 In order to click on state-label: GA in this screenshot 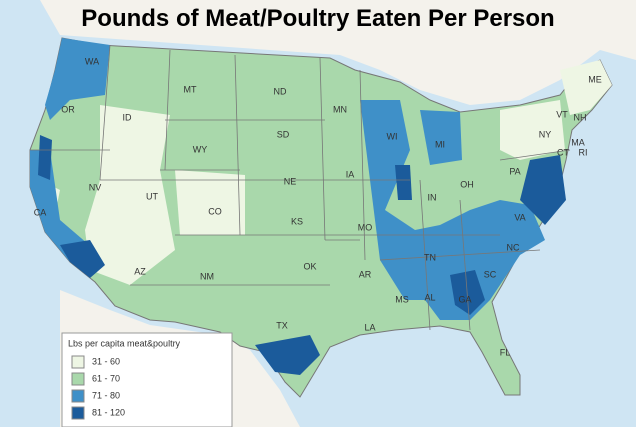, I will do `click(464, 299)`.